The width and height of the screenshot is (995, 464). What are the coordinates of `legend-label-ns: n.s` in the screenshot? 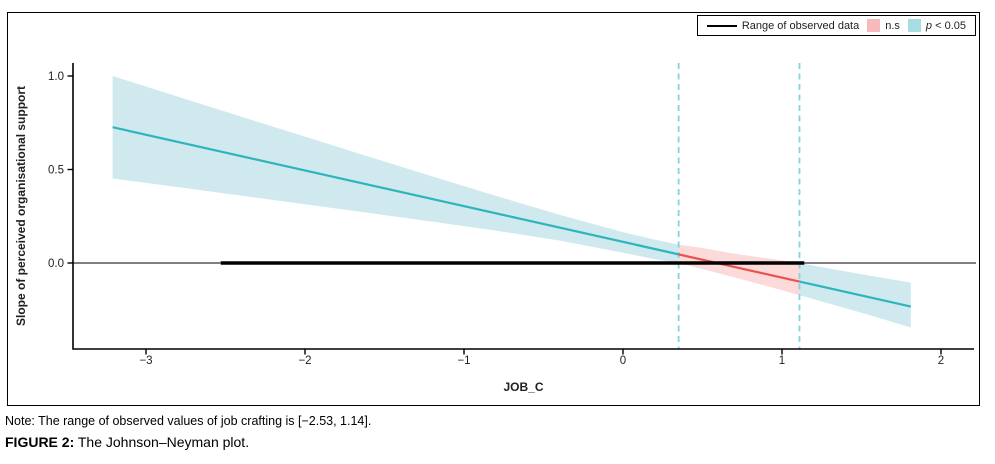 It's located at (892, 25).